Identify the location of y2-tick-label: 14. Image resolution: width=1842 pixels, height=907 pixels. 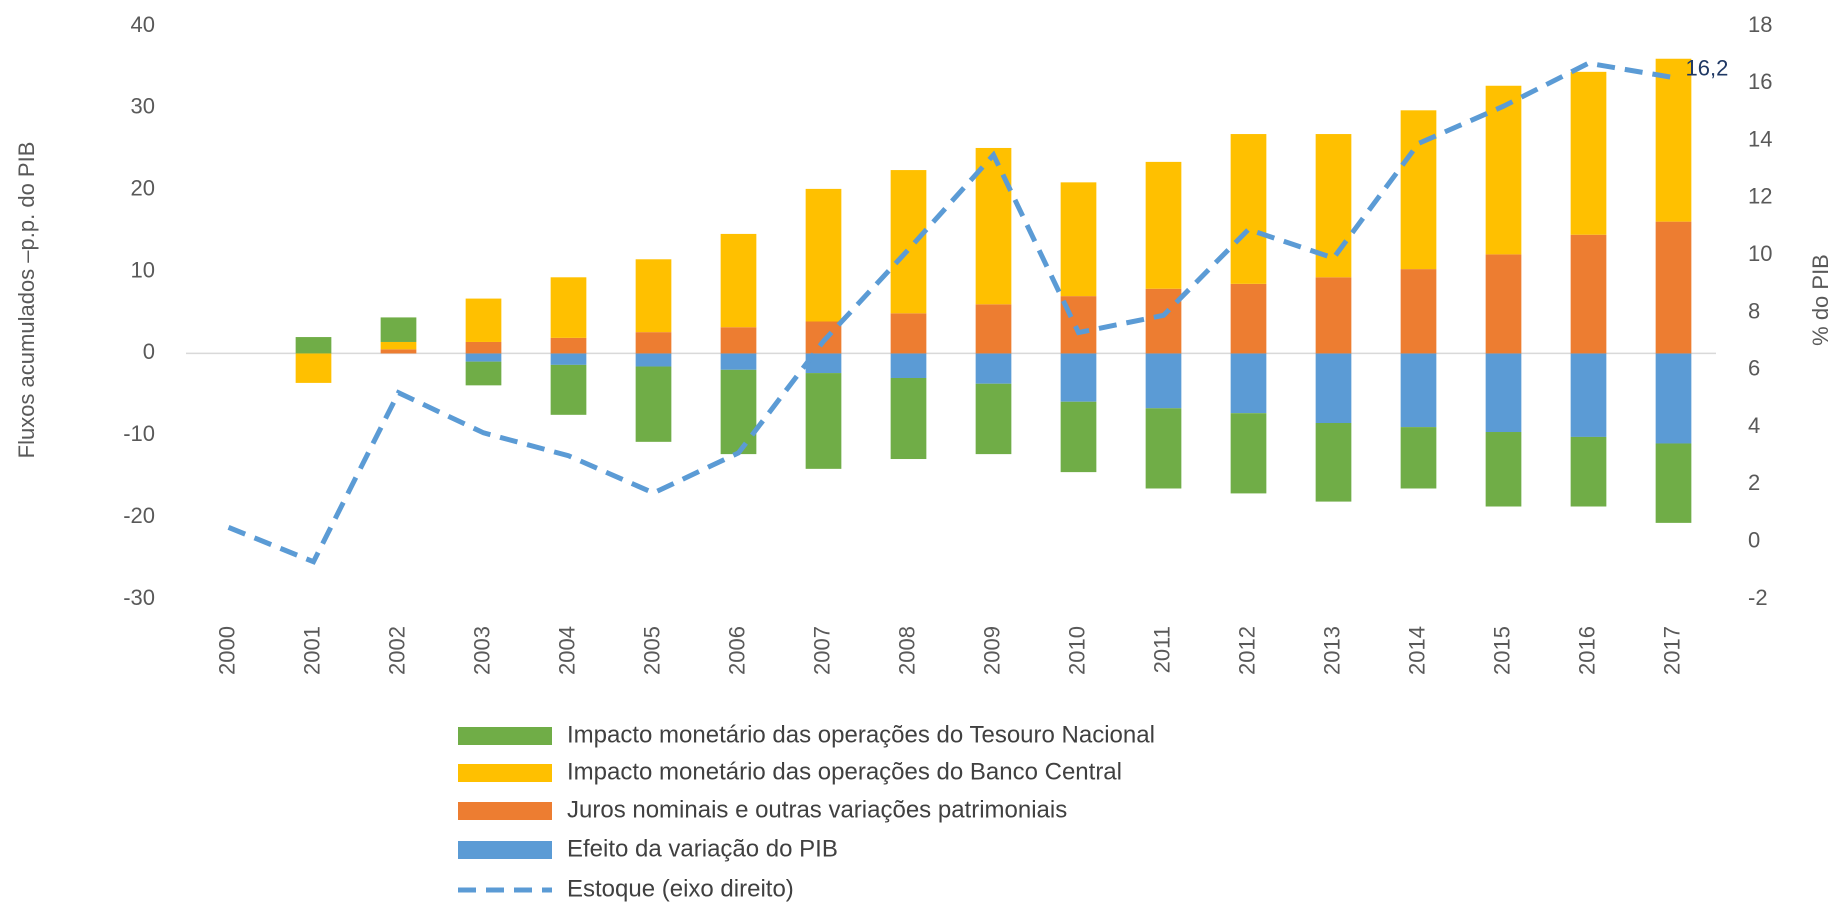
(1760, 138).